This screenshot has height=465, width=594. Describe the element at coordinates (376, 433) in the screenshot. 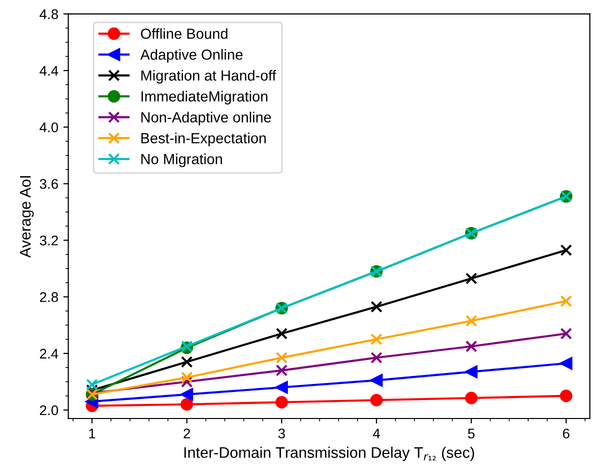

I see `x-tick-label: 4` at that location.